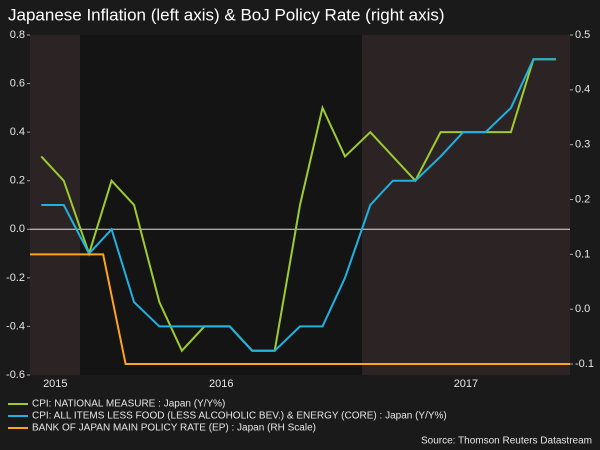 This screenshot has height=450, width=600. What do you see at coordinates (582, 145) in the screenshot?
I see `y2-tick-label: 0.3` at bounding box center [582, 145].